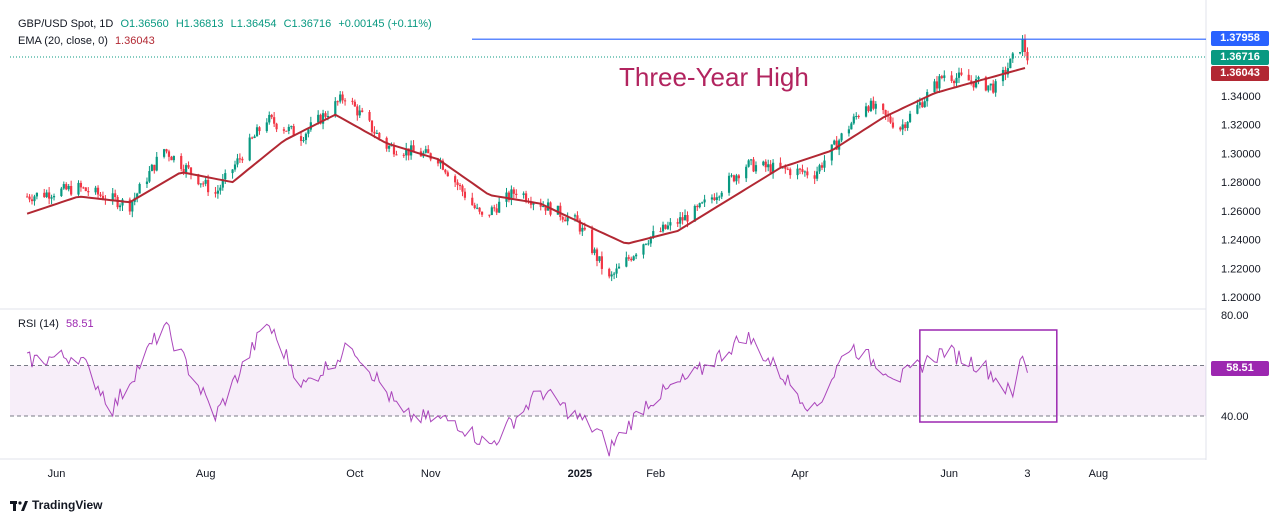 This screenshot has height=521, width=1280. I want to click on rsi-price-tag: 58.51, so click(1240, 368).